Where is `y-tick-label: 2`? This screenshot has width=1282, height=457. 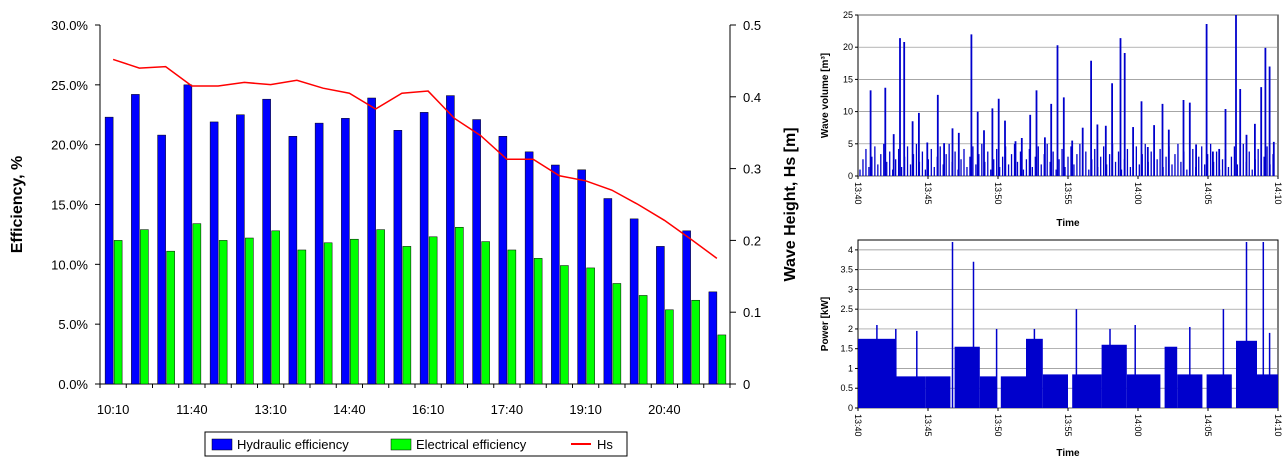 y-tick-label: 2 is located at coordinates (850, 329).